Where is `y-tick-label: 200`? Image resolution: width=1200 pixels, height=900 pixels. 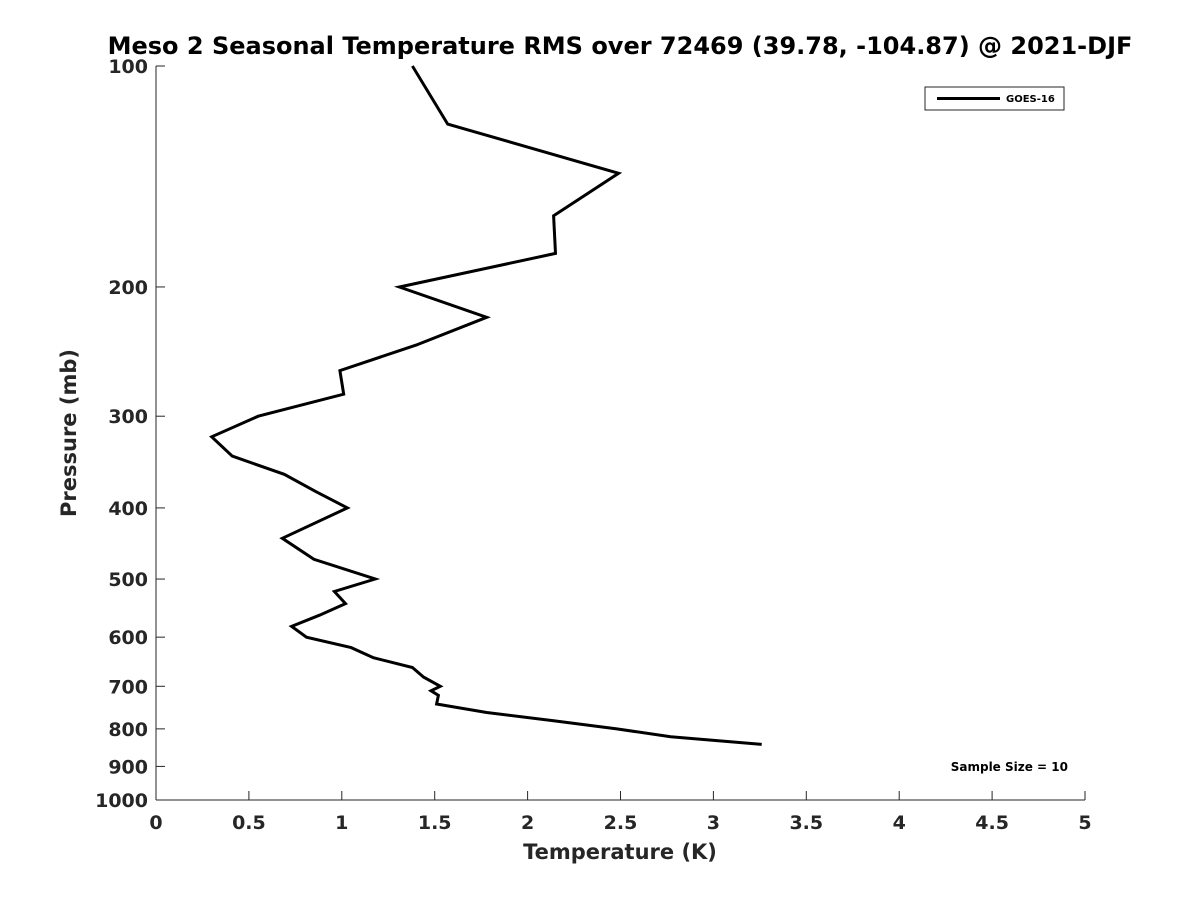 y-tick-label: 200 is located at coordinates (128, 288).